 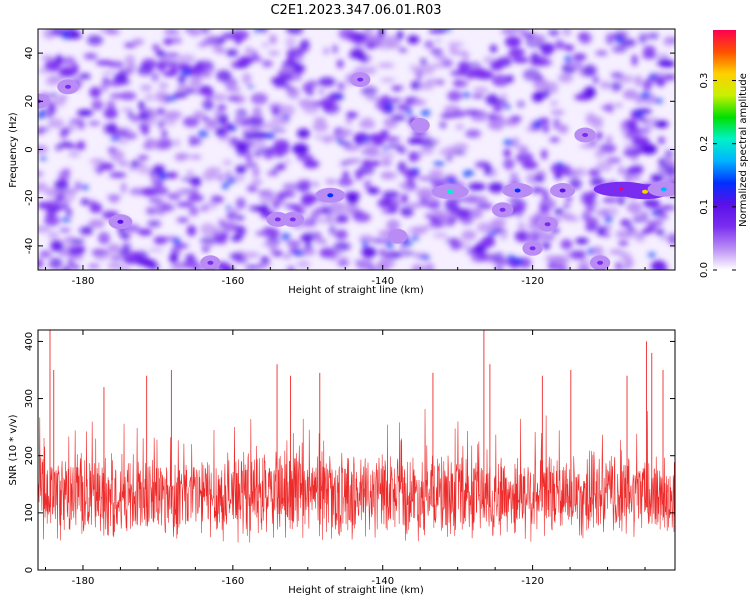 What do you see at coordinates (232, 581) in the screenshot?
I see `x-tick-label: -160` at bounding box center [232, 581].